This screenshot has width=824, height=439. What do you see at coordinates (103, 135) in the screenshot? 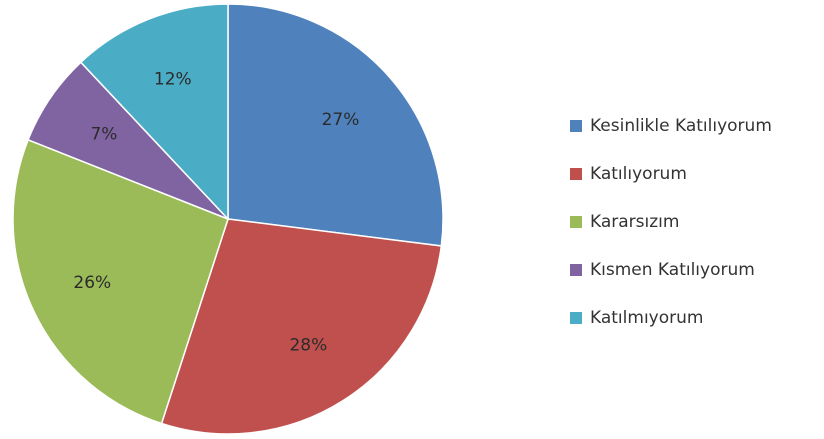
I see `slice-data-label: 7%` at bounding box center [103, 135].